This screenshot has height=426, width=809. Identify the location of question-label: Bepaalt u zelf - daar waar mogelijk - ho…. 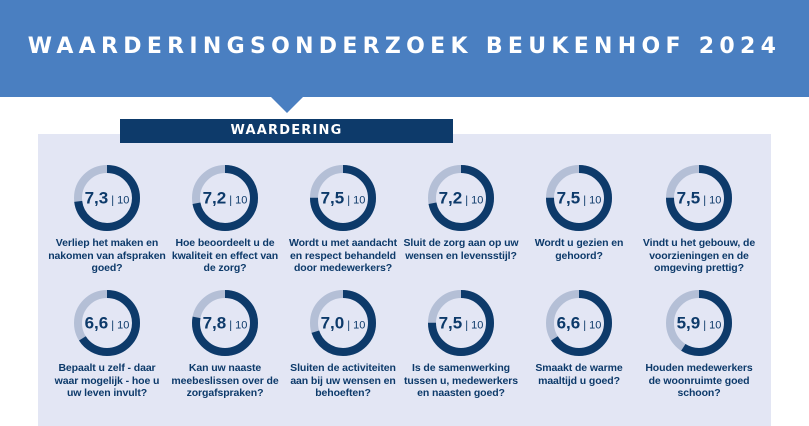
(107, 380).